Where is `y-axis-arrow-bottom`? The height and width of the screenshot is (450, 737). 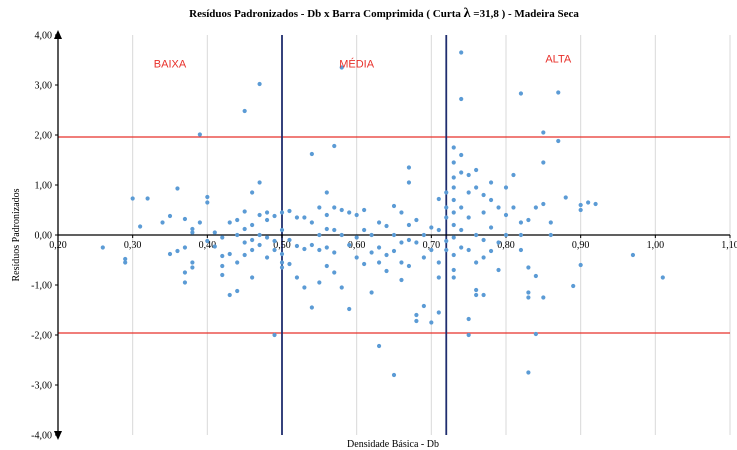 y-axis-arrow-bottom is located at coordinates (58, 435).